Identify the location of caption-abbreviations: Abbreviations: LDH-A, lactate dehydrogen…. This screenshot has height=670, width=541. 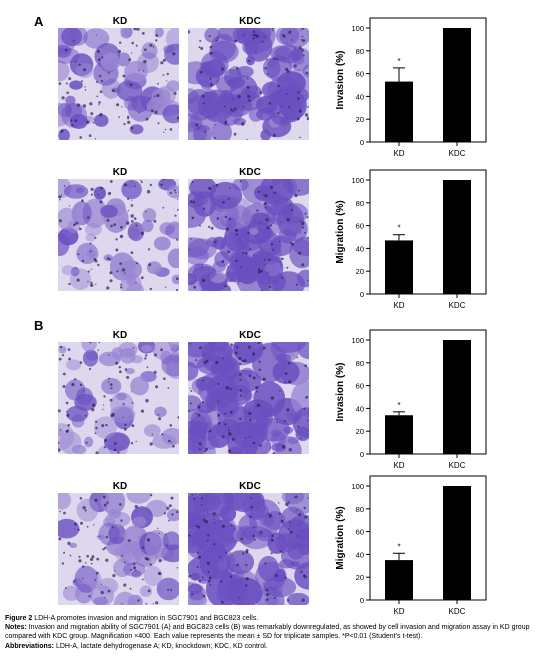
(136, 646).